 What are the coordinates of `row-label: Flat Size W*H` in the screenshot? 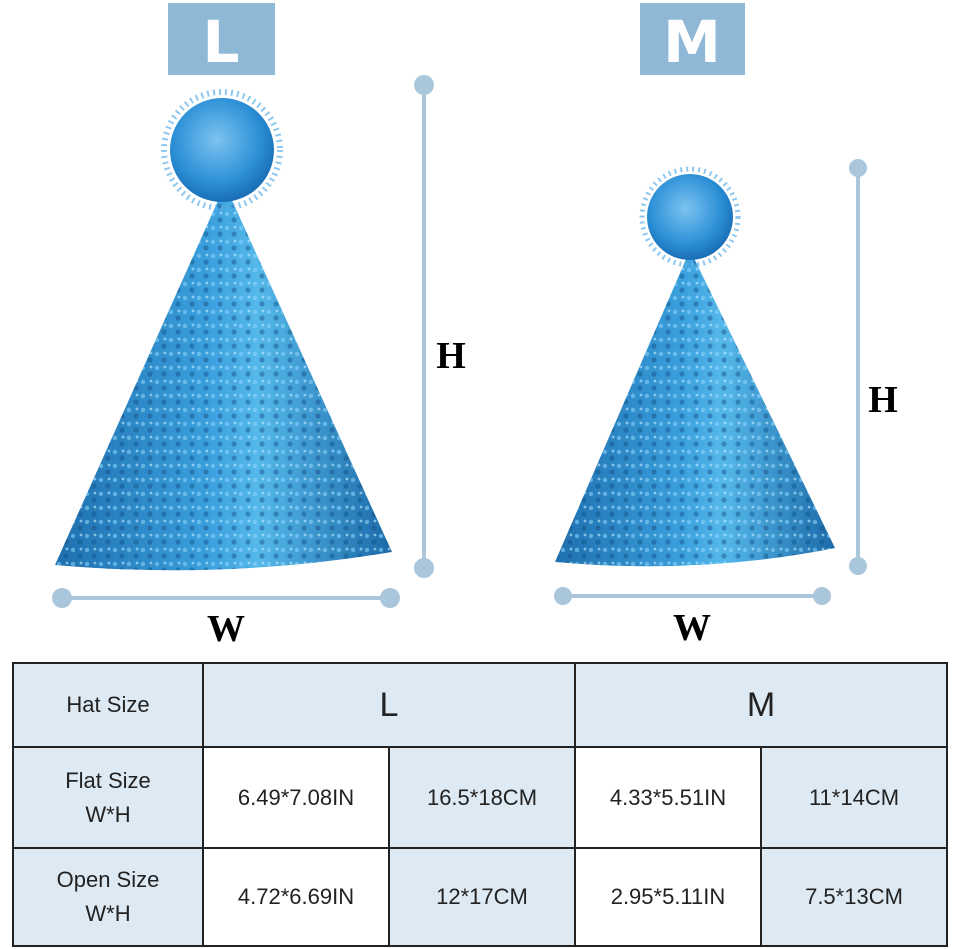 It's located at (108, 797).